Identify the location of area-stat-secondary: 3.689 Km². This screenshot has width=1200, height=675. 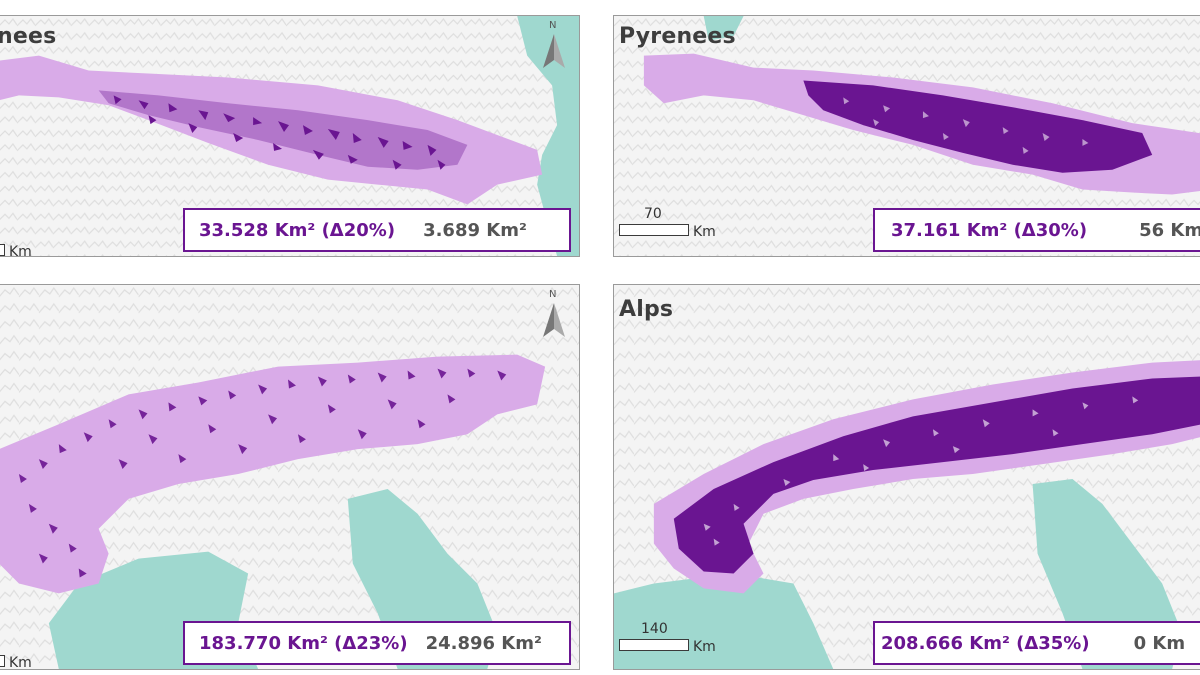
(475, 230).